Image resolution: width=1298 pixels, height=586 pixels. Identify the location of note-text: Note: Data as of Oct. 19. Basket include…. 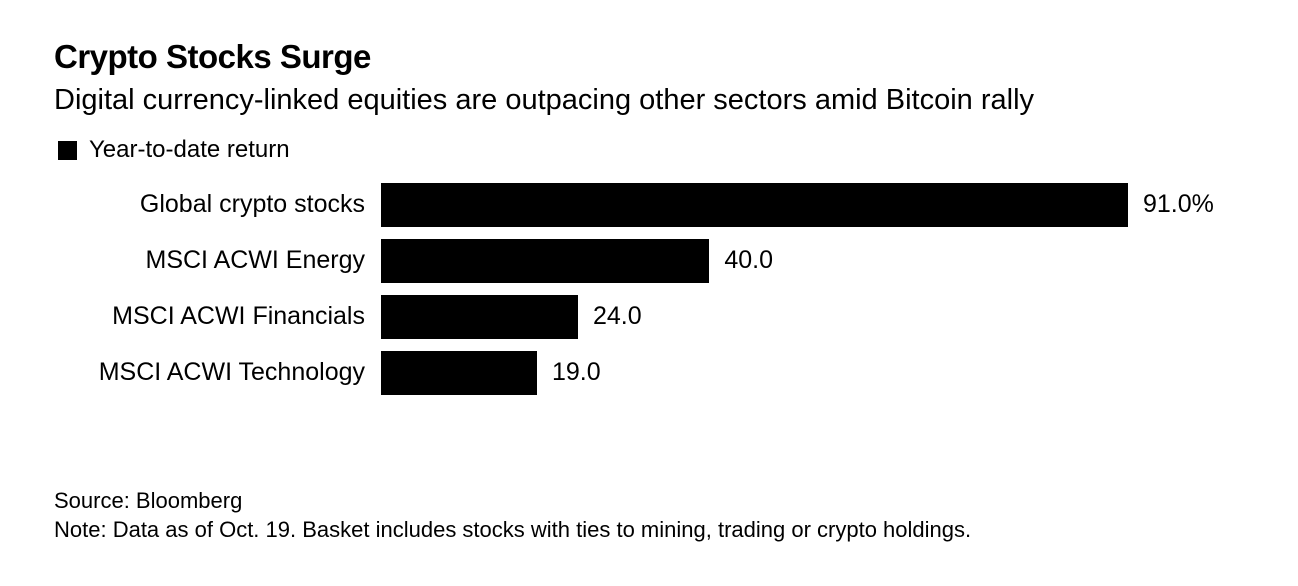
(513, 529).